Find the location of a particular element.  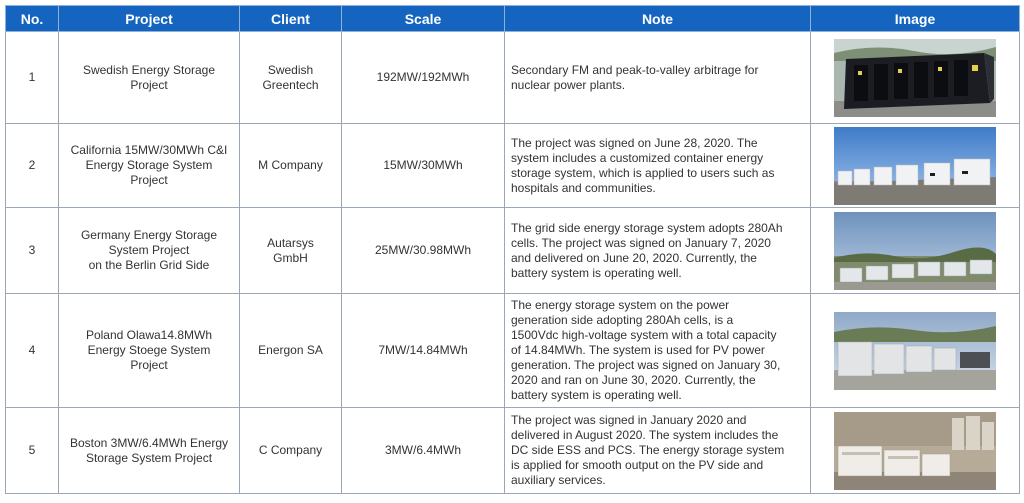

industrial-site-storage-photo is located at coordinates (915, 450).